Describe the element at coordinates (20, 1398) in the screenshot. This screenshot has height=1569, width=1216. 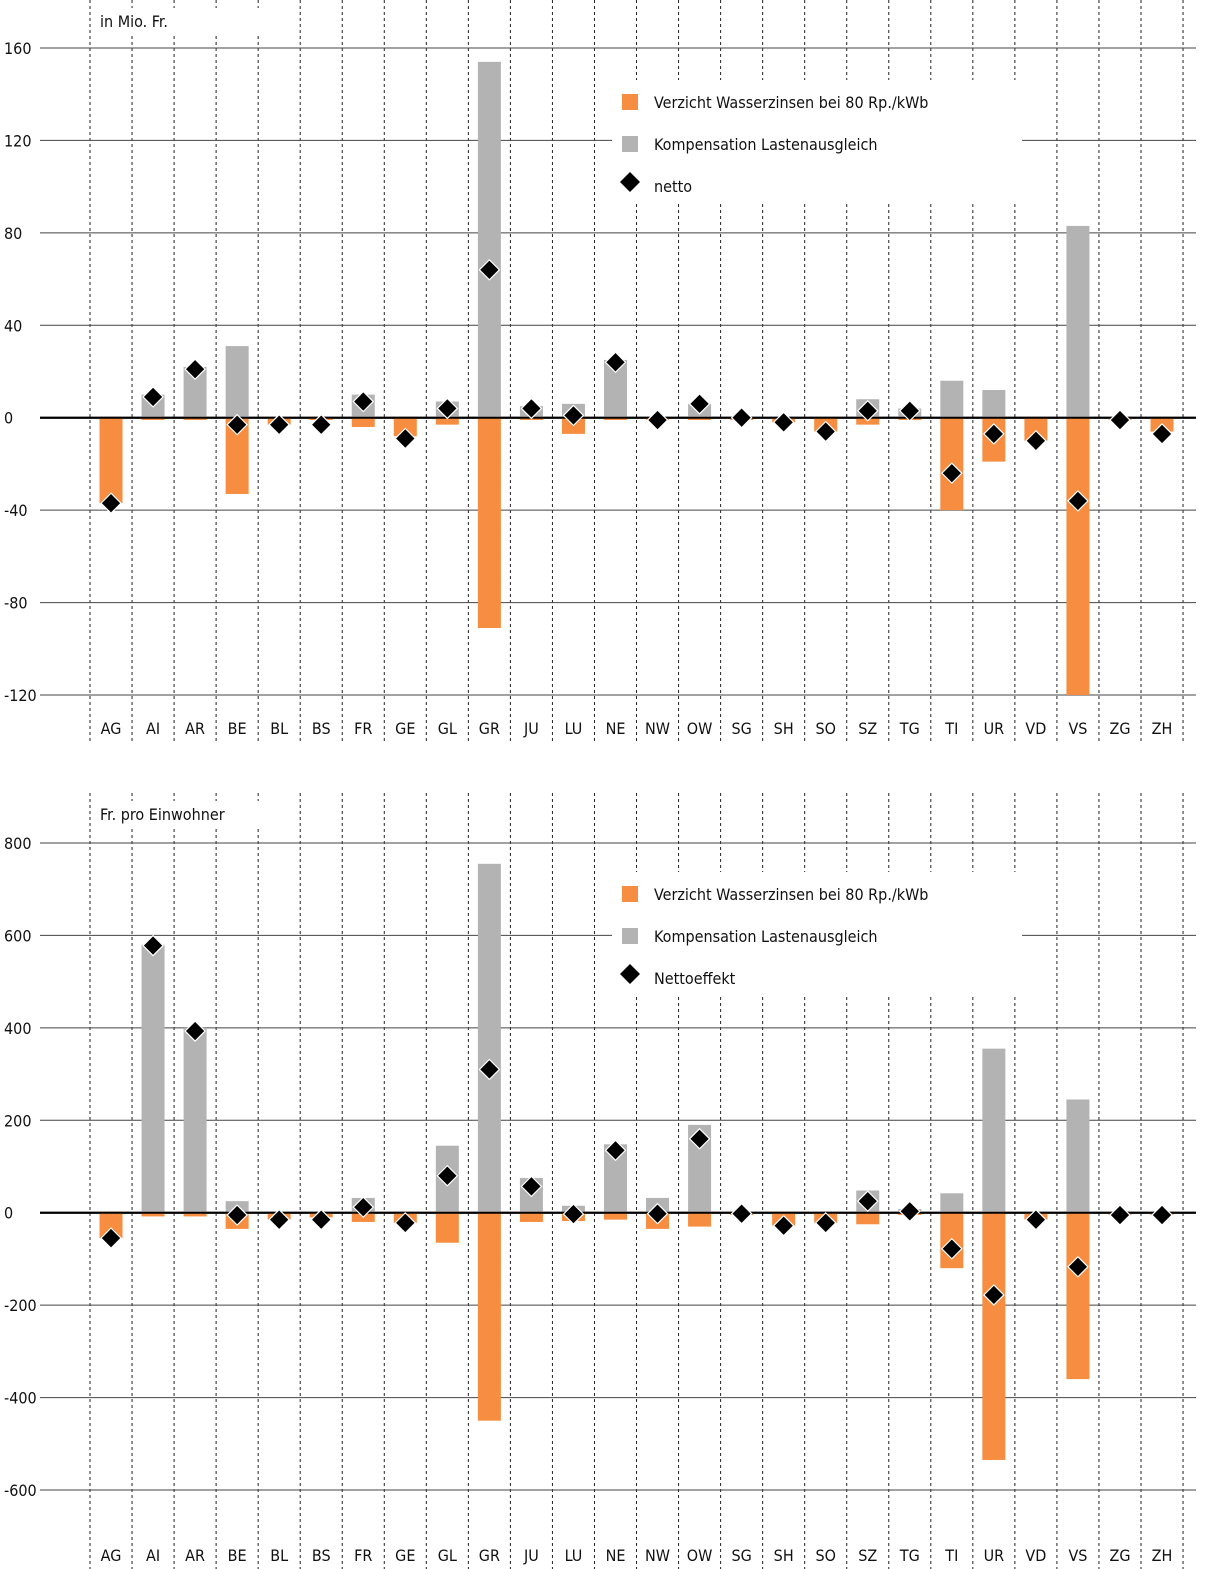
I see `y-tick-label: -400` at that location.